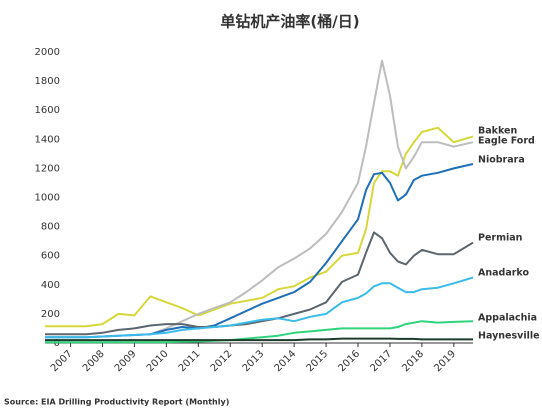  What do you see at coordinates (47, 168) in the screenshot?
I see `y-tick-label: 1200` at bounding box center [47, 168].